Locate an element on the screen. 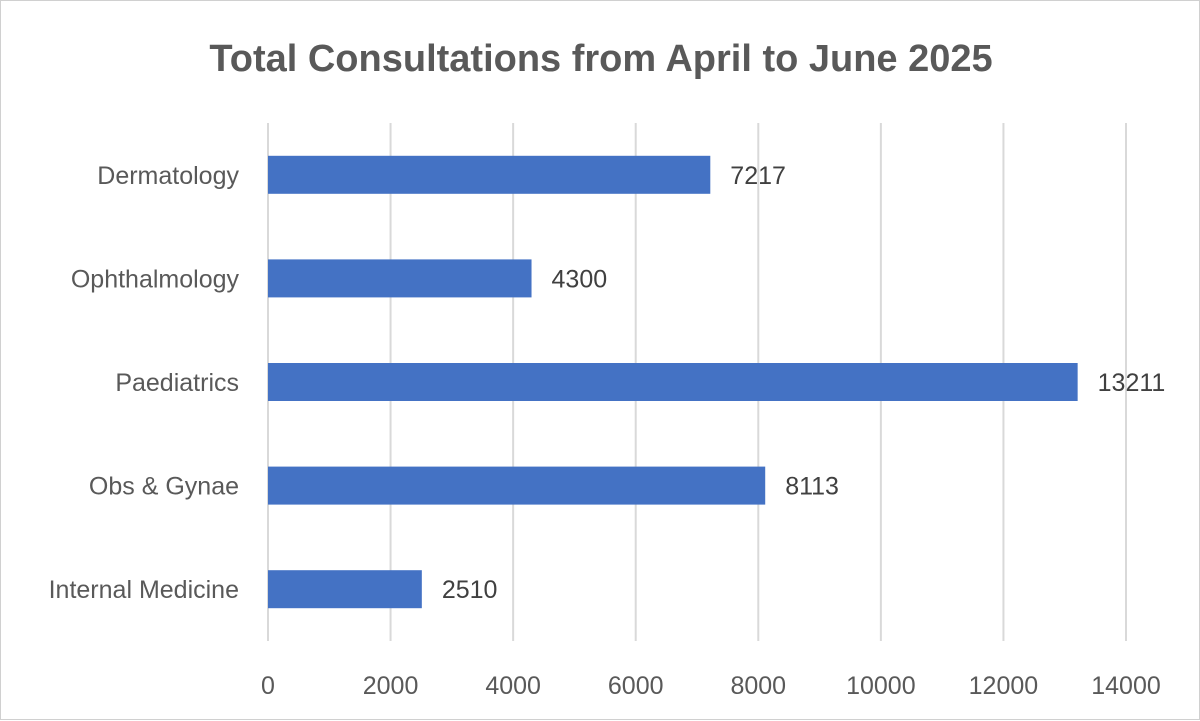  data-label: 8113 is located at coordinates (812, 487).